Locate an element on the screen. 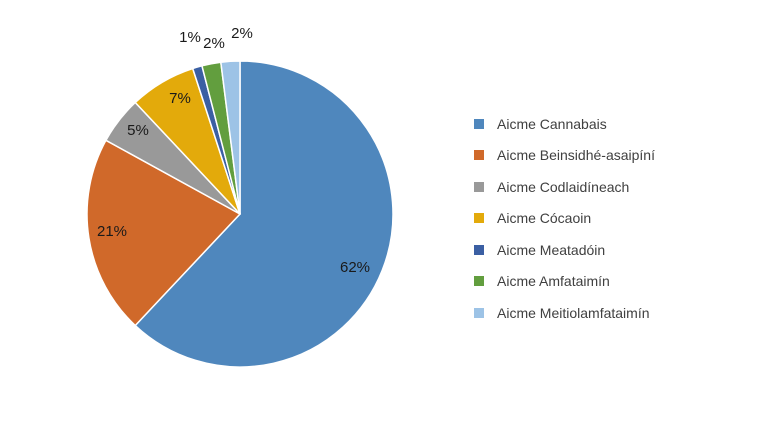 Image resolution: width=781 pixels, height=429 pixels. legend-label: Aicme Codlaidíneach is located at coordinates (563, 186).